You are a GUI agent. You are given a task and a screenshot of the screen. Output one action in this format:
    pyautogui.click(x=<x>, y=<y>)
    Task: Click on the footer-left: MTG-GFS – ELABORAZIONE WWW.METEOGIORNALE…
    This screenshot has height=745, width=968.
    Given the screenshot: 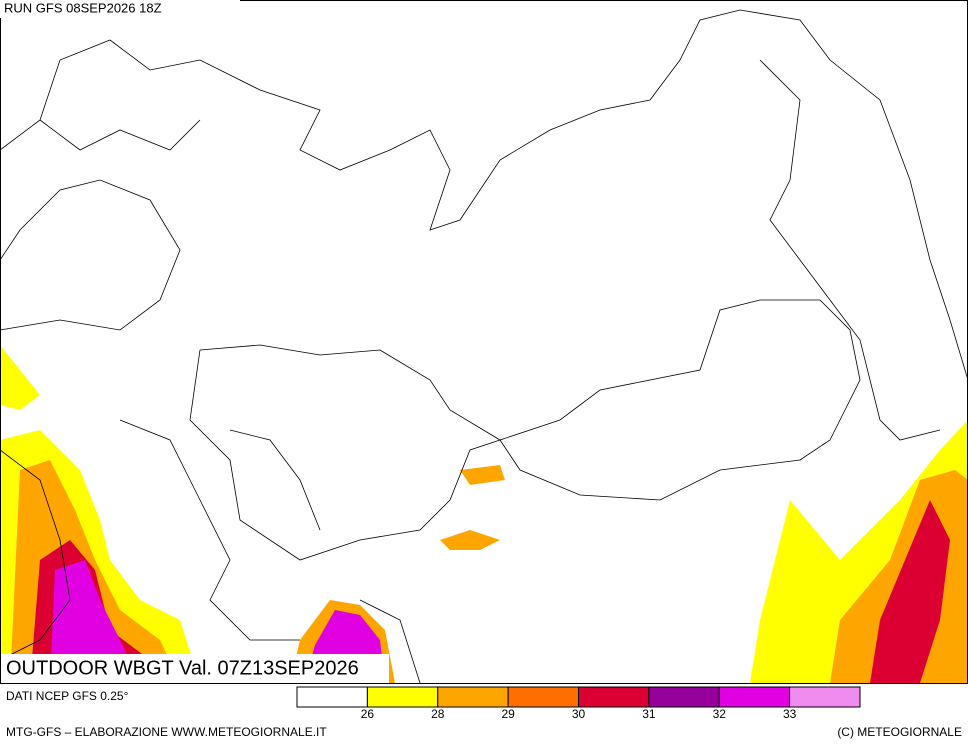 What is the action you would take?
    pyautogui.click(x=166, y=732)
    